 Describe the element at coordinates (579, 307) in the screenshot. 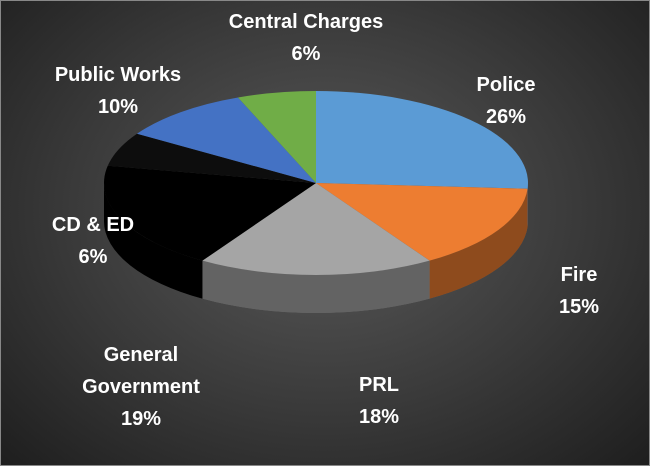

I see `value-label: 15%` at that location.